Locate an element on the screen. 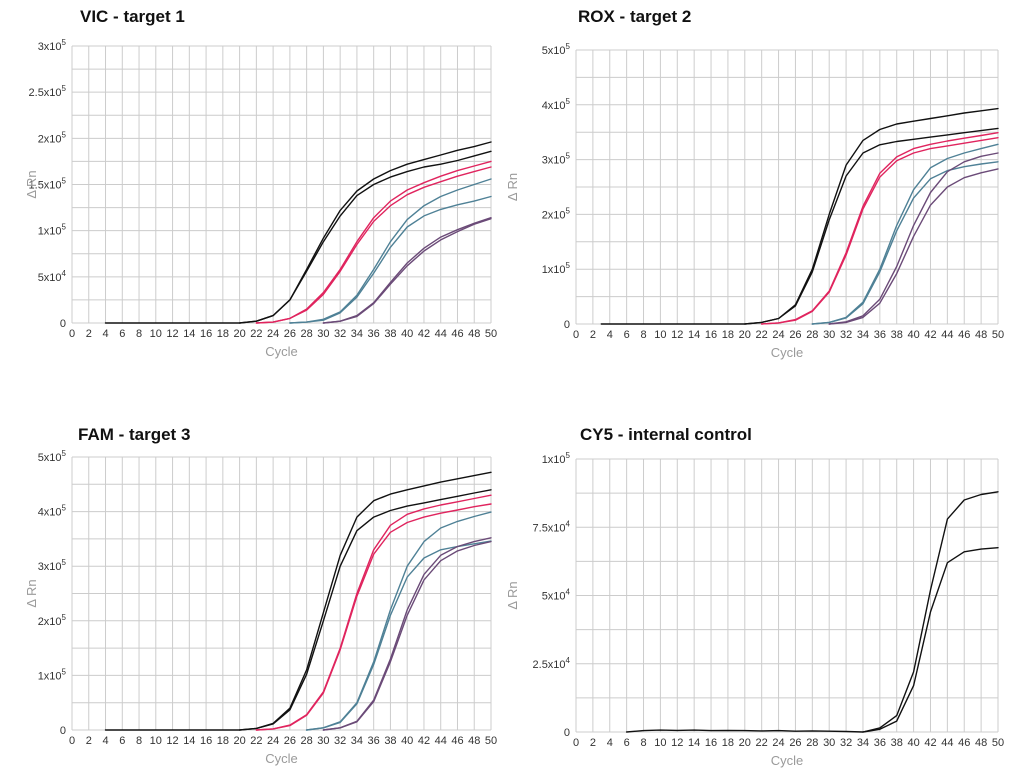 Image resolution: width=1014 pixels, height=770 pixels. x-tick-label: 16 is located at coordinates (206, 741).